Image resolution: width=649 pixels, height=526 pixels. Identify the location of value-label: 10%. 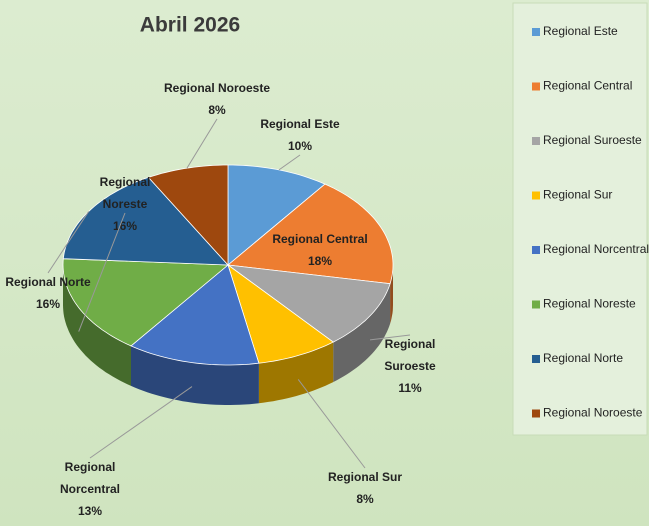
(300, 146).